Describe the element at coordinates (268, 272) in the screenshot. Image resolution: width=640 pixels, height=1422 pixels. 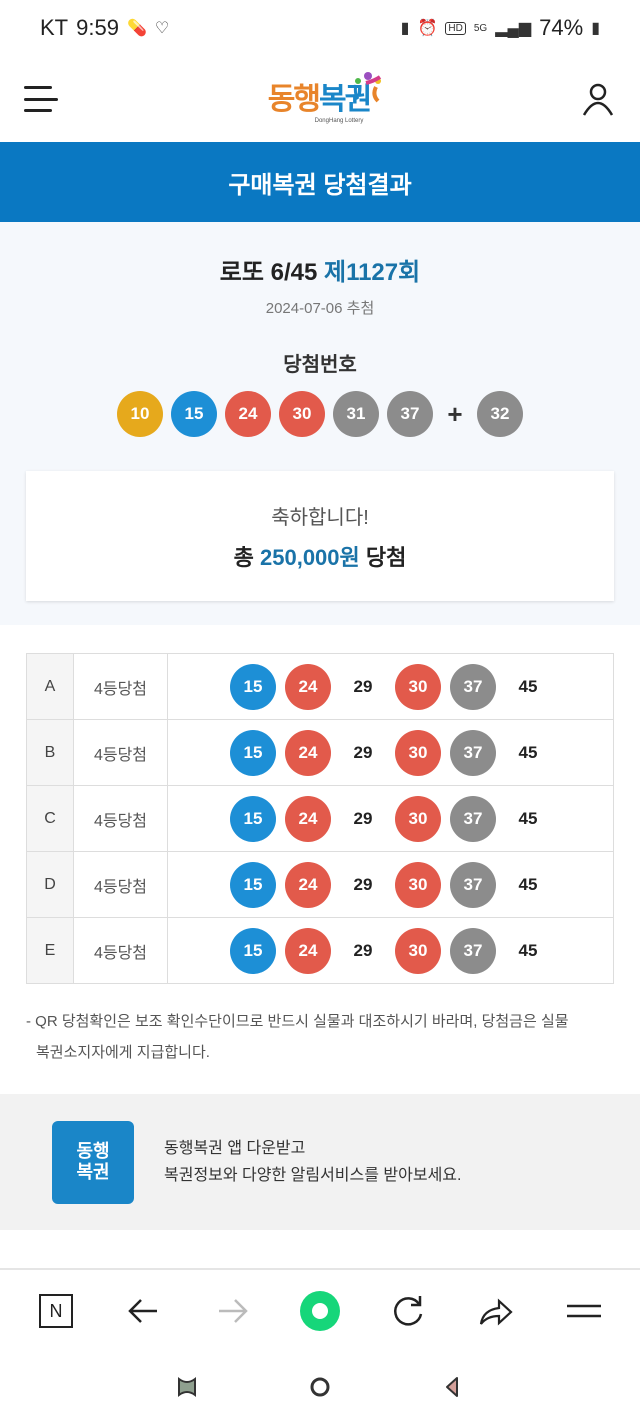
I see `game-name: 로또 6/45` at that location.